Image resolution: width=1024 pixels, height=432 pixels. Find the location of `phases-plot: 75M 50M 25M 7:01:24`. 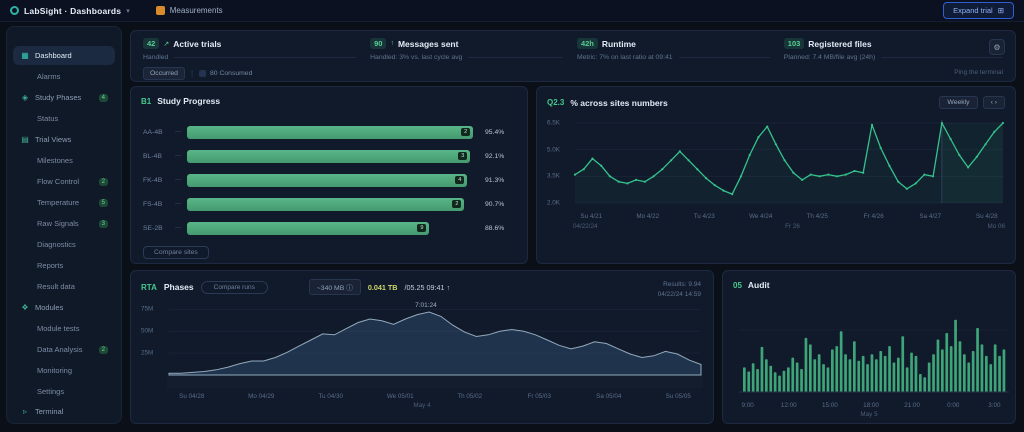

phases-plot: 75M 50M 25M 7:01:24 is located at coordinates (422, 345).